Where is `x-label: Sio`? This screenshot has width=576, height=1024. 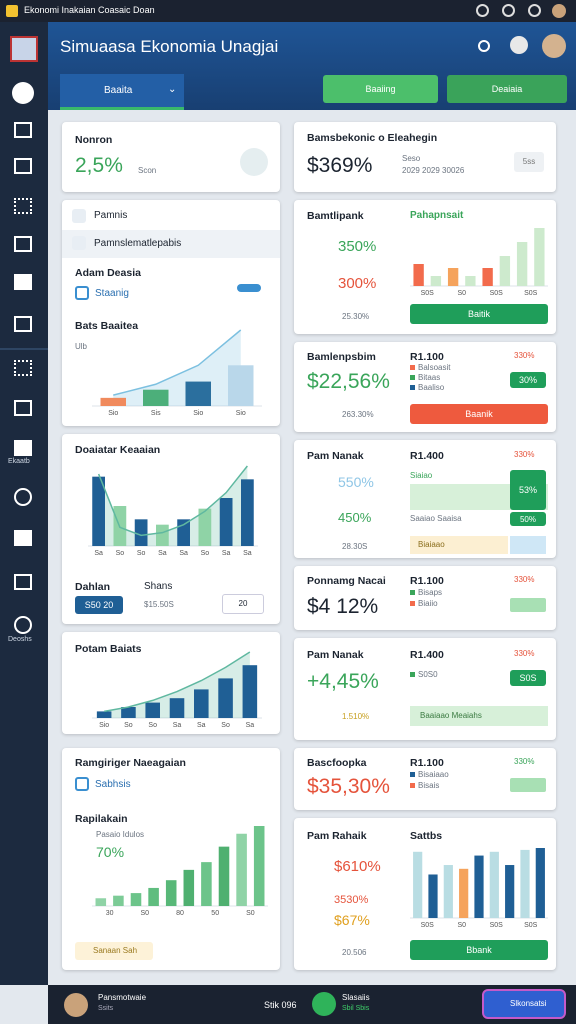 x-label: Sio is located at coordinates (104, 725).